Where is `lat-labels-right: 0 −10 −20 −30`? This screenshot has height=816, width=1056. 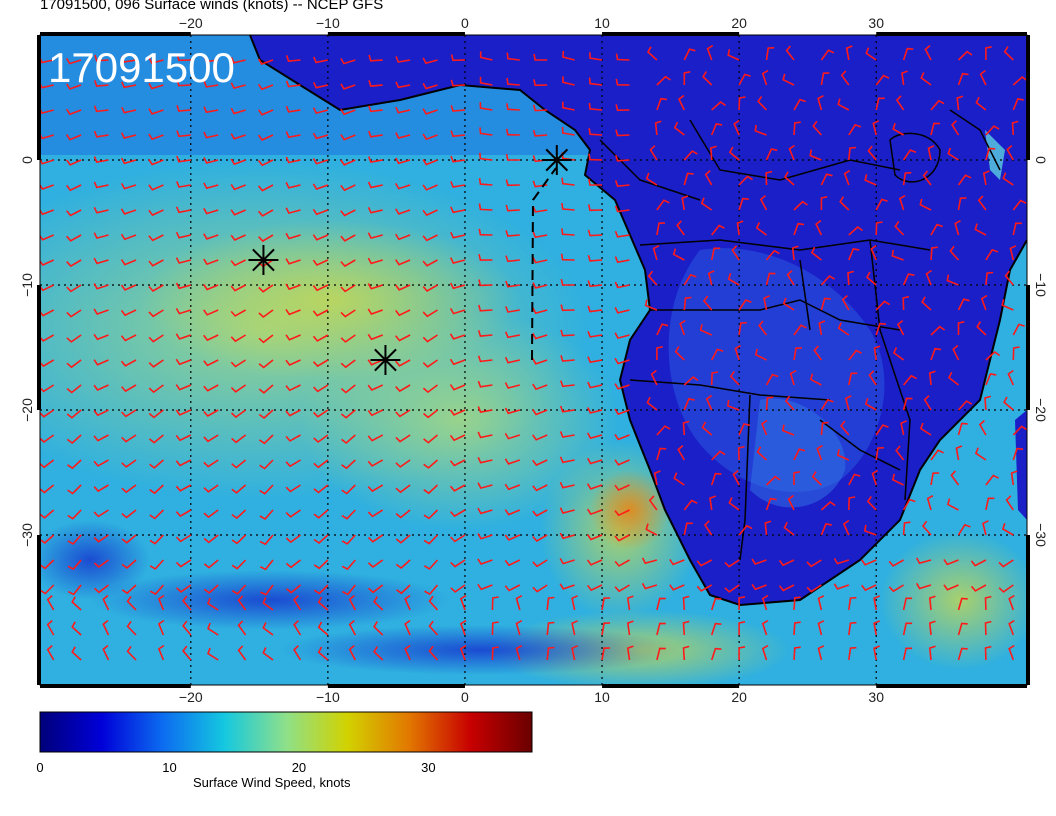 lat-labels-right: 0 −10 −20 −30 is located at coordinates (1041, 351).